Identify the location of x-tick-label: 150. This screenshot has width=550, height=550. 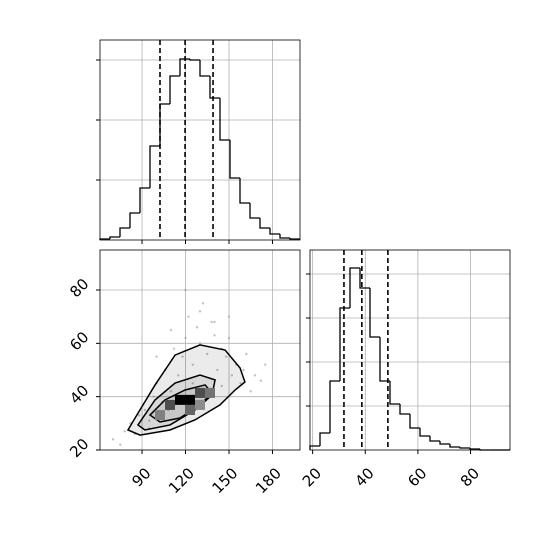
(225, 480).